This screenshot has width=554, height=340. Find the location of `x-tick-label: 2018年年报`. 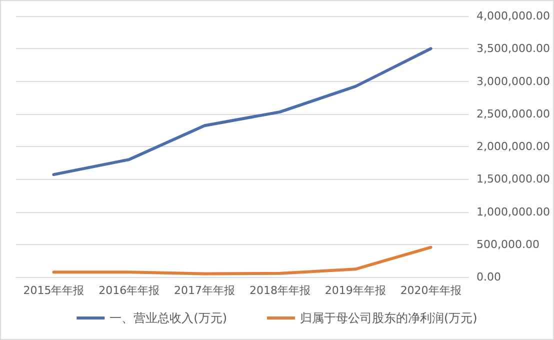

x-tick-label: 2018年年报 is located at coordinates (279, 290).